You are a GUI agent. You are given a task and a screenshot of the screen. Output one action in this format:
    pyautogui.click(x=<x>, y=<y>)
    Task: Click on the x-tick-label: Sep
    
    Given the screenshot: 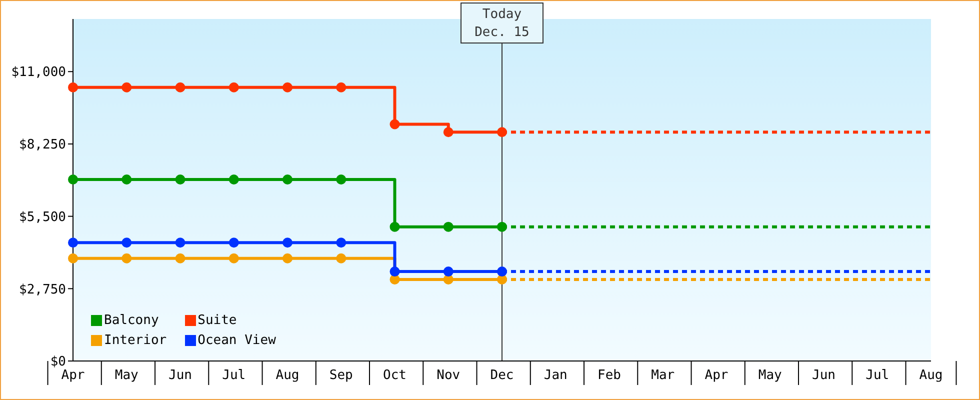 What is the action you would take?
    pyautogui.click(x=341, y=375)
    